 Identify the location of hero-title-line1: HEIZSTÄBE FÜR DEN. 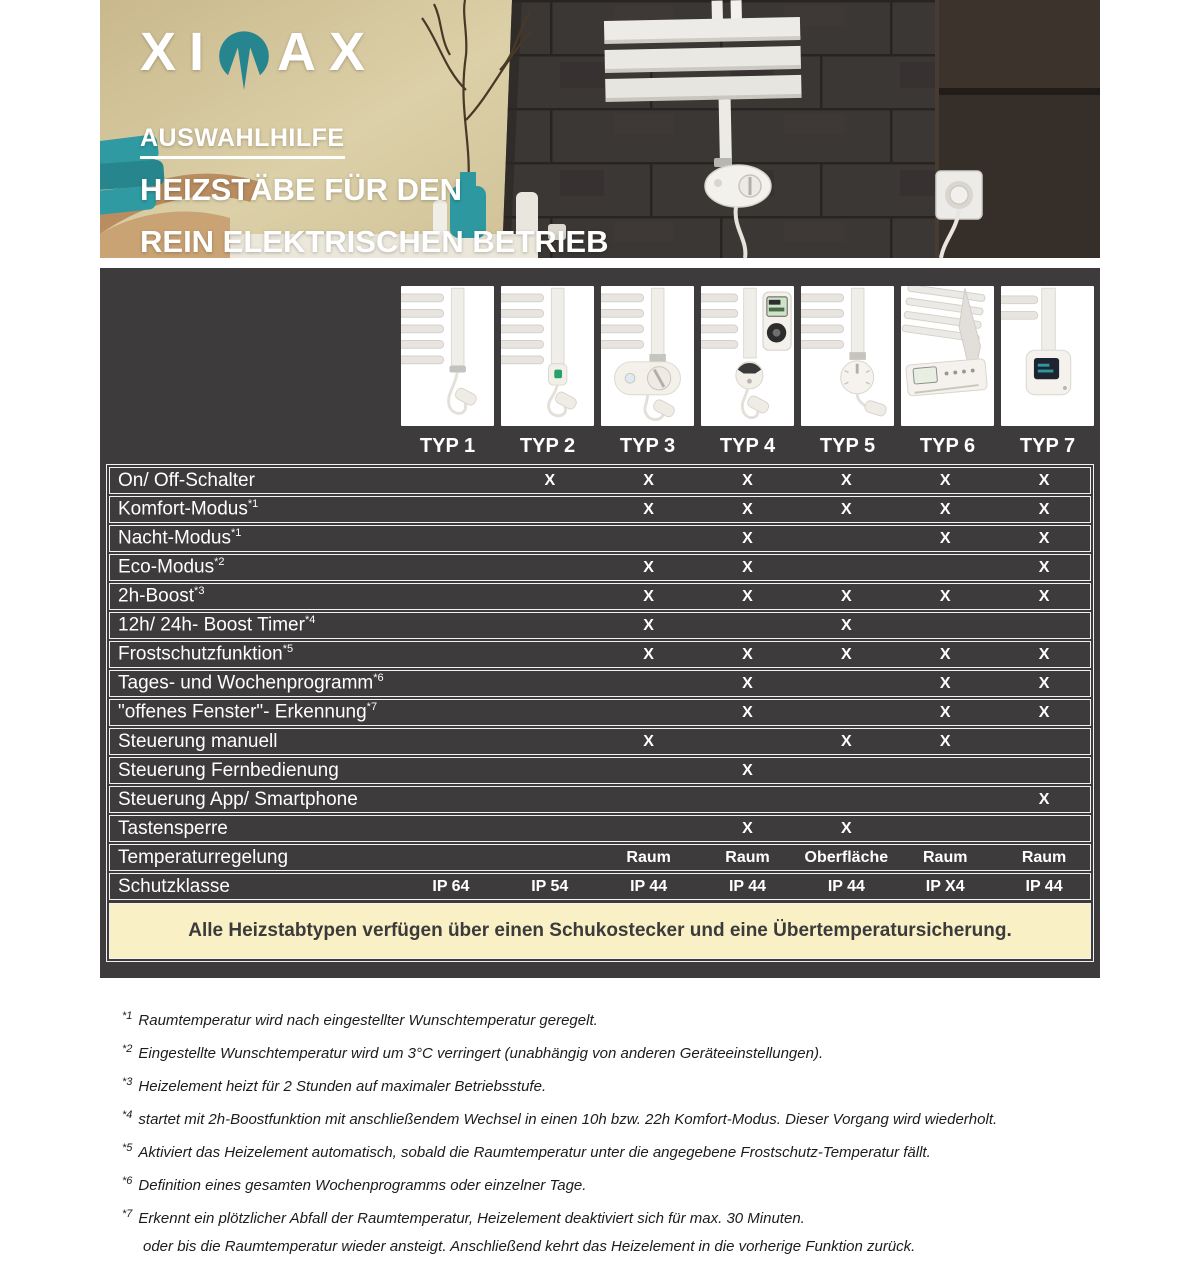
(301, 189).